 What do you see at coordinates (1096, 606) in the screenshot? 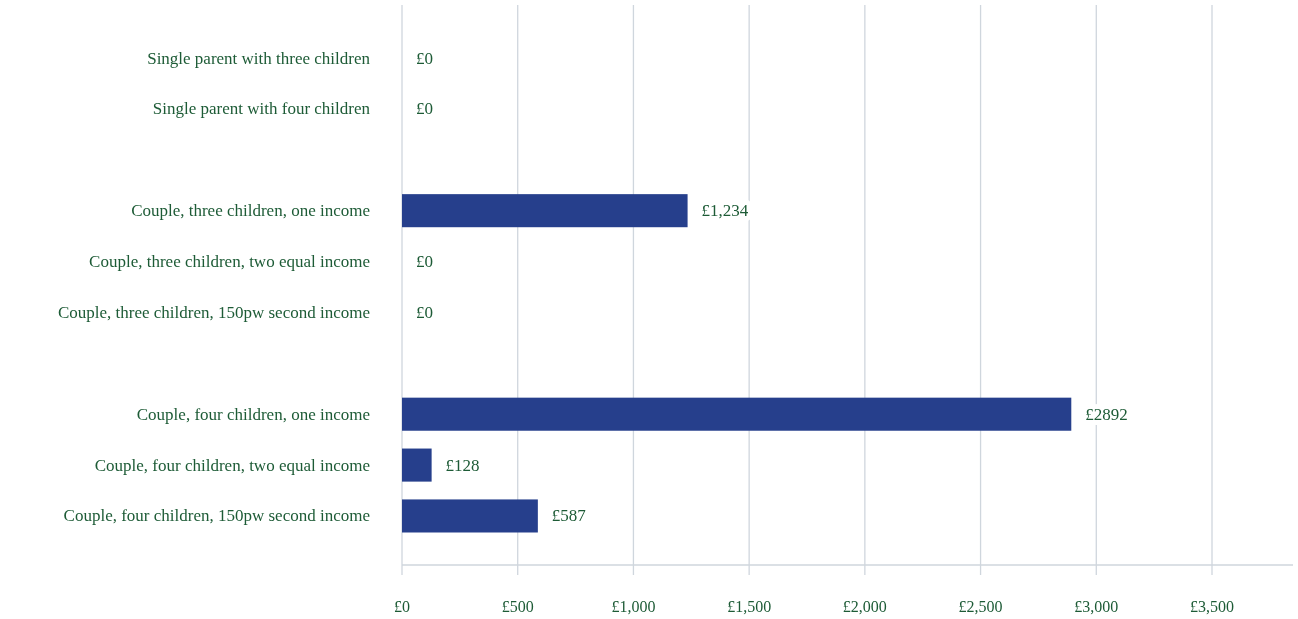
I see `x-tick-label: £3,000` at bounding box center [1096, 606].